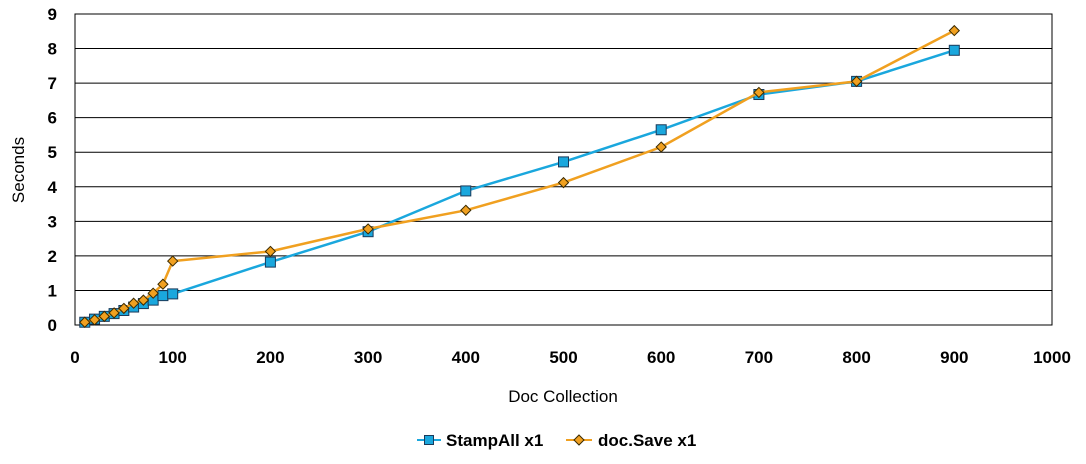 The height and width of the screenshot is (464, 1086). What do you see at coordinates (18, 170) in the screenshot?
I see `y-axis-title: Seconds` at bounding box center [18, 170].